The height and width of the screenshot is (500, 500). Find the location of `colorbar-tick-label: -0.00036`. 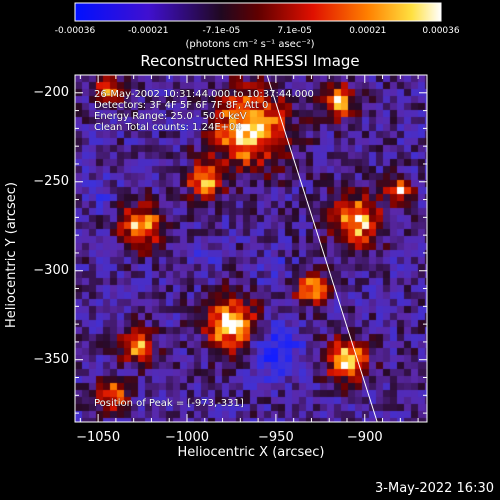

colorbar-tick-label: -0.00036 is located at coordinates (75, 31).